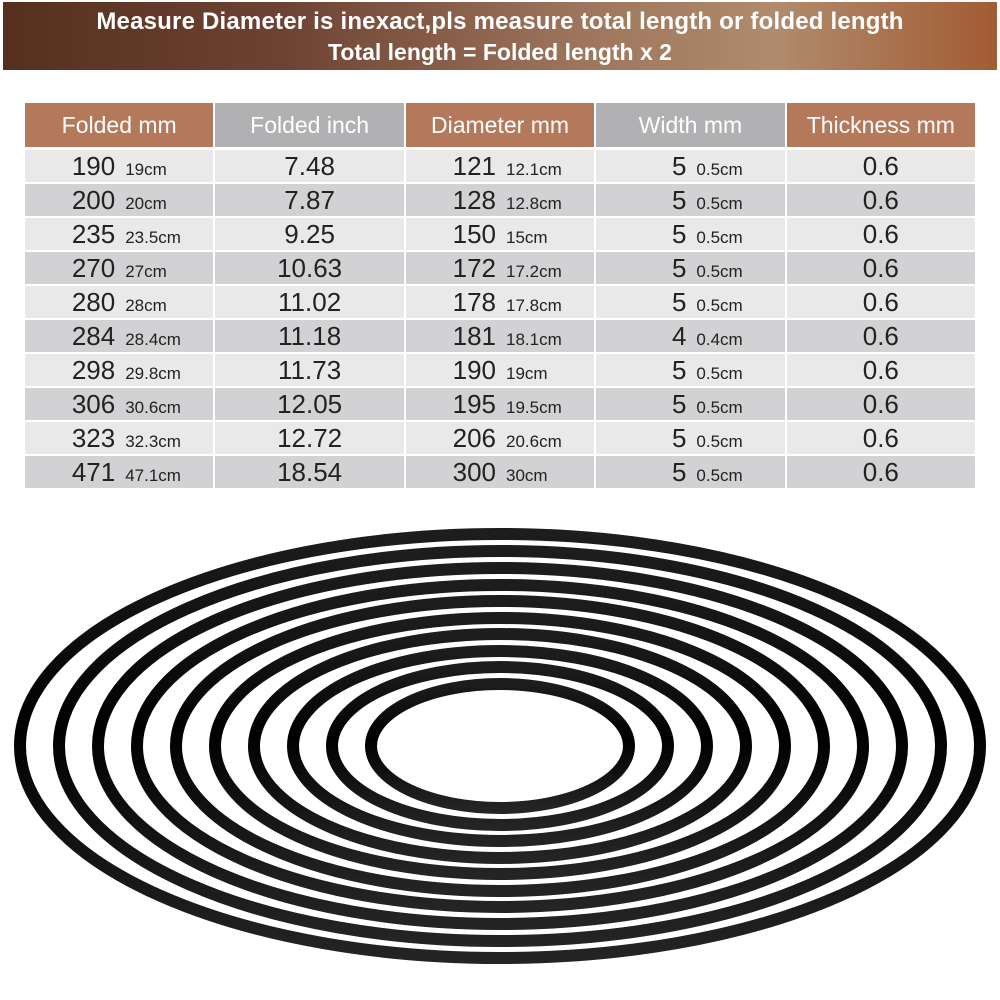 The image size is (1000, 1000). I want to click on cell-folded-inch: 9.25, so click(309, 234).